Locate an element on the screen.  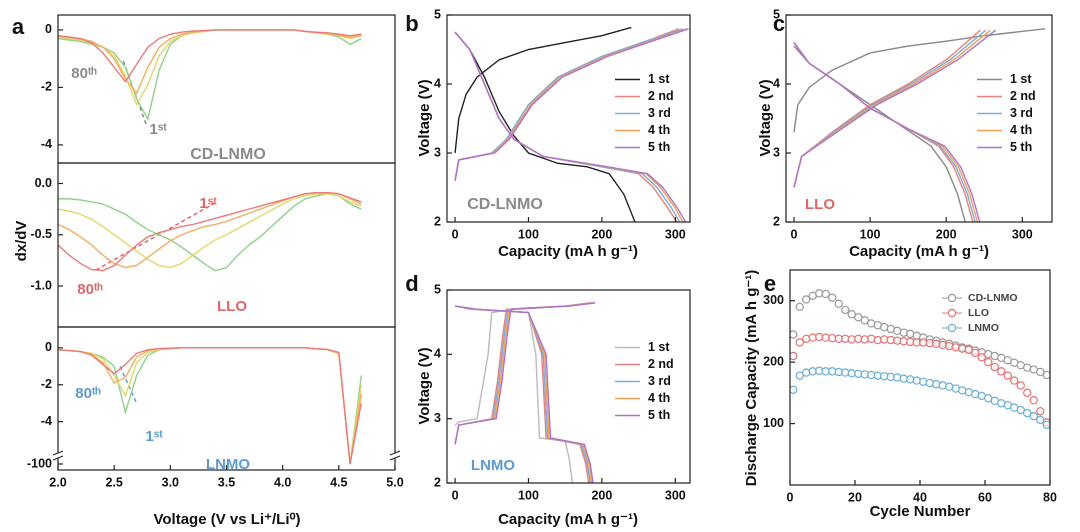
annotation: CD-LNMO is located at coordinates (228, 154).